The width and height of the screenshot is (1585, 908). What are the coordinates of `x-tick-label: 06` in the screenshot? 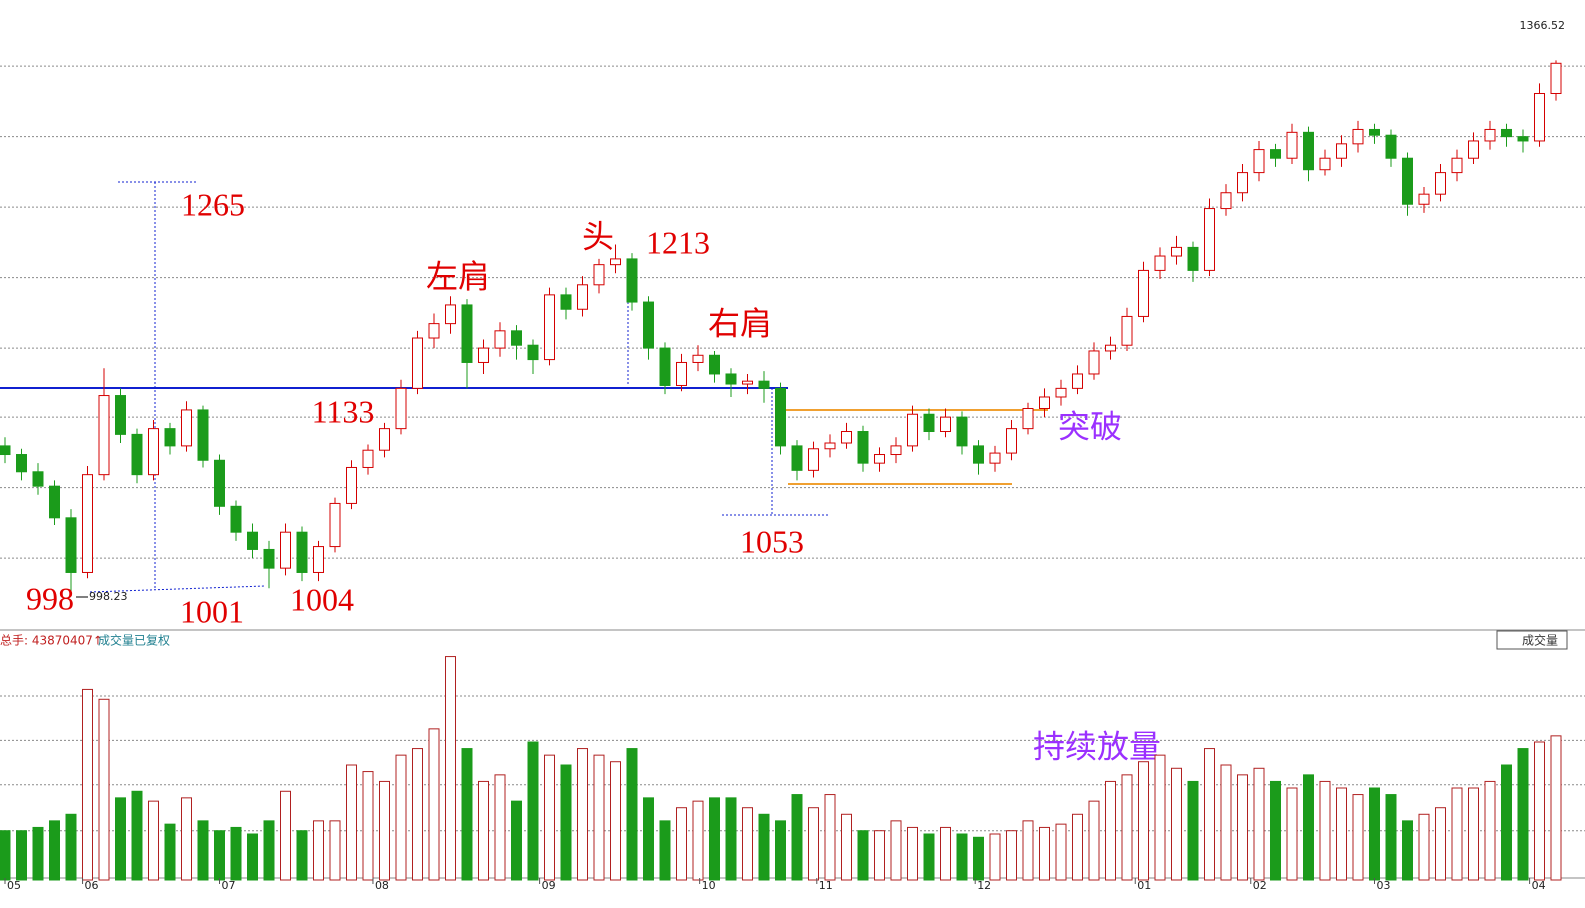 It's located at (92, 885).